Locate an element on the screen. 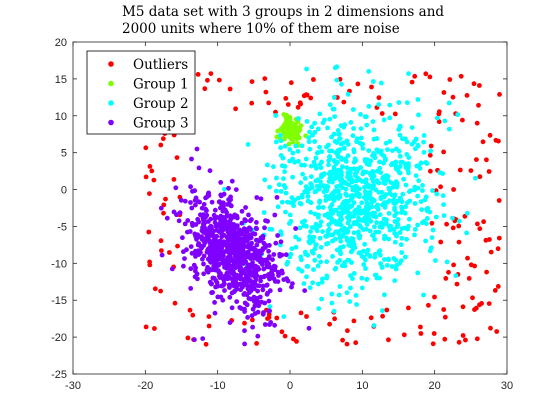  x-tick-label: -20 is located at coordinates (145, 386).